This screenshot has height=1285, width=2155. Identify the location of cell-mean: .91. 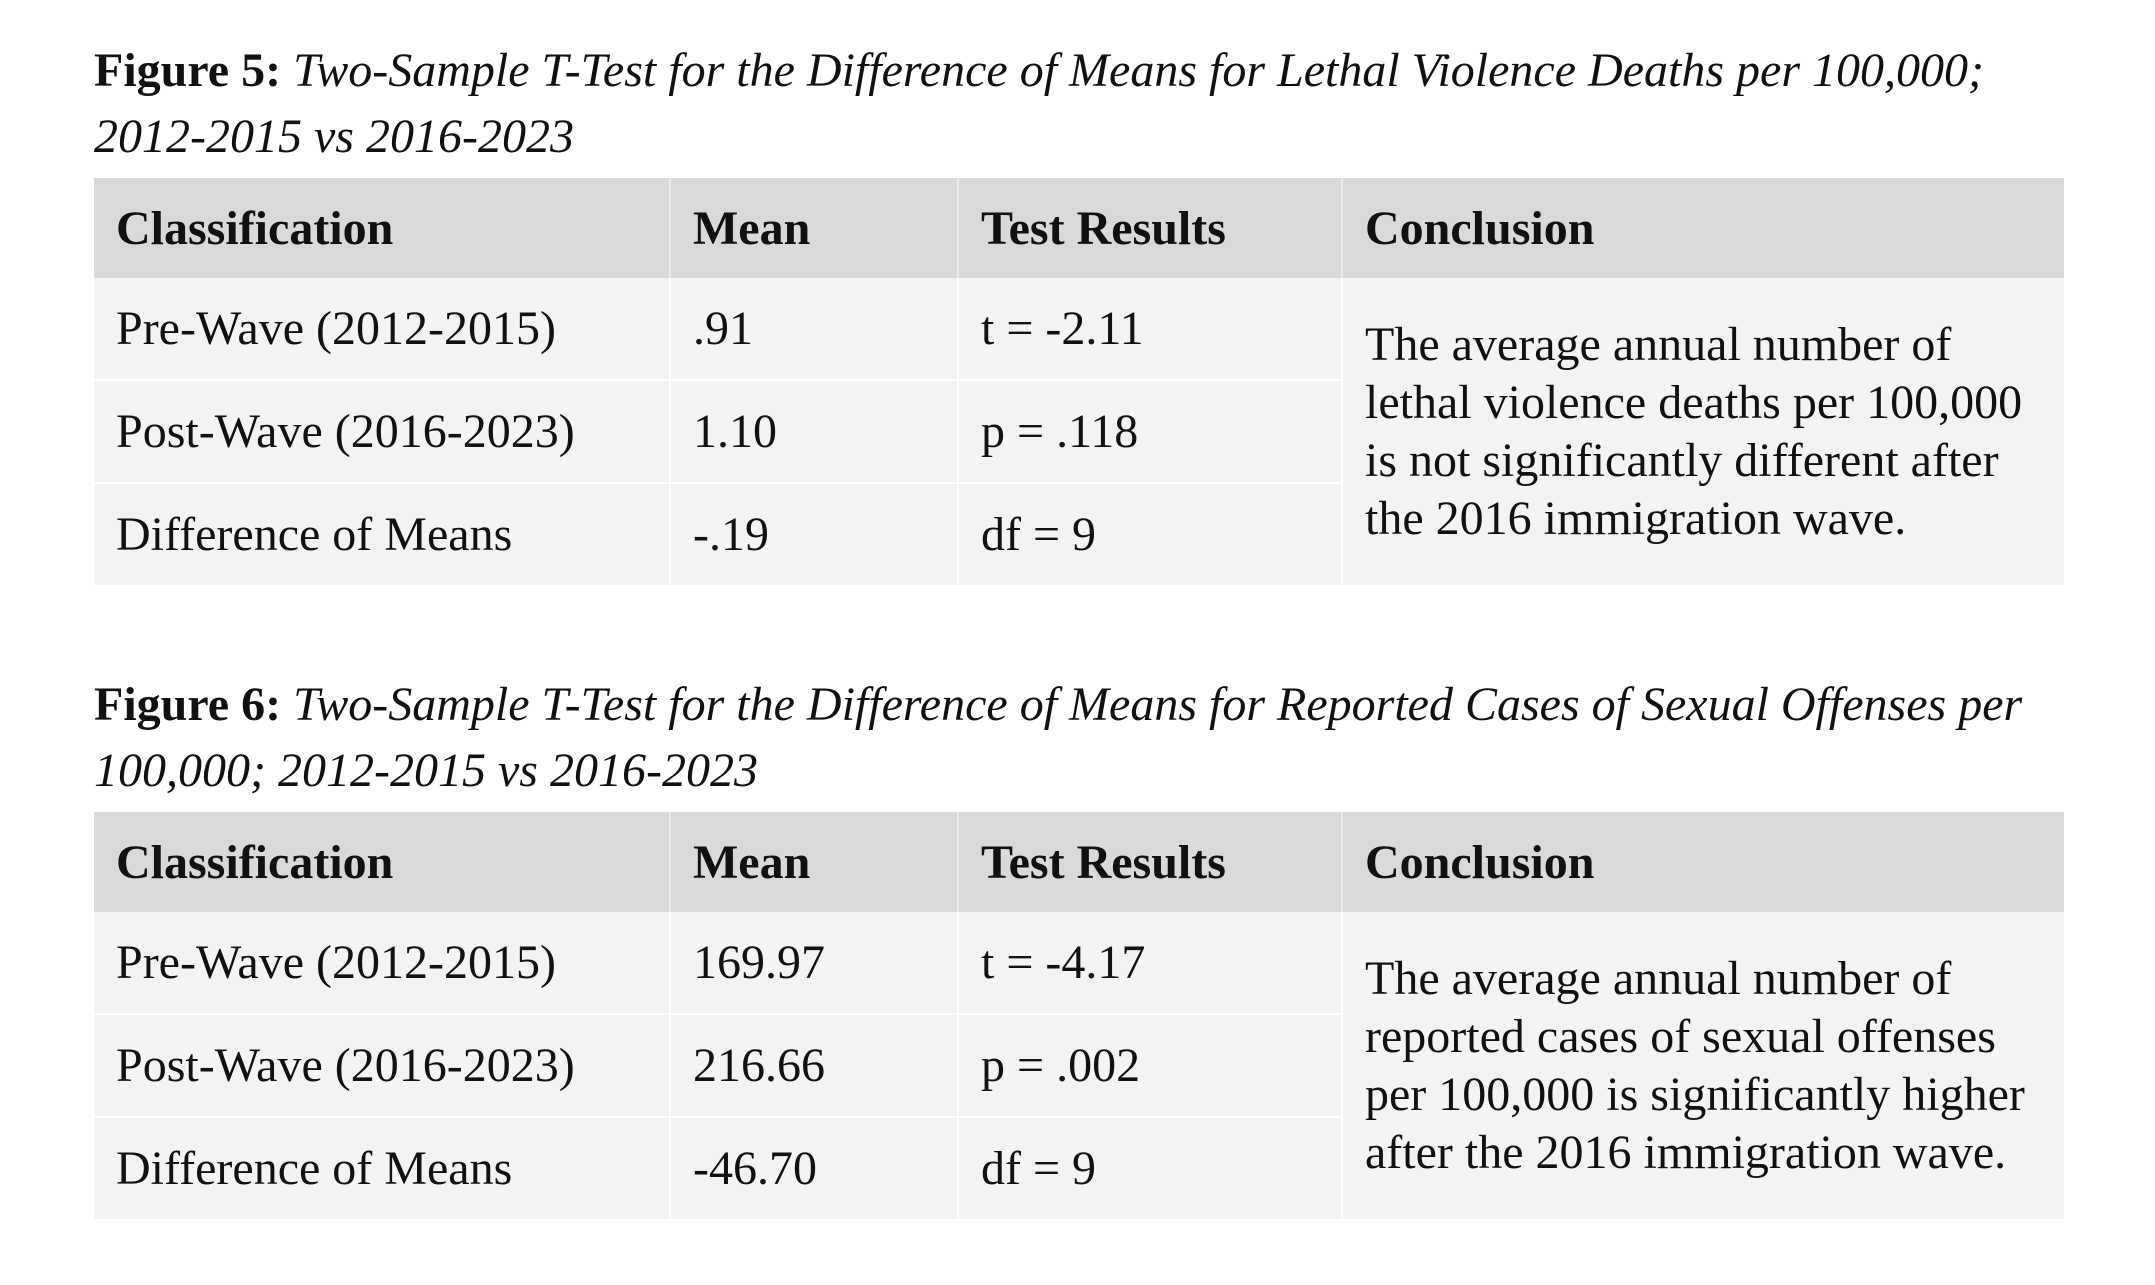
(813, 329).